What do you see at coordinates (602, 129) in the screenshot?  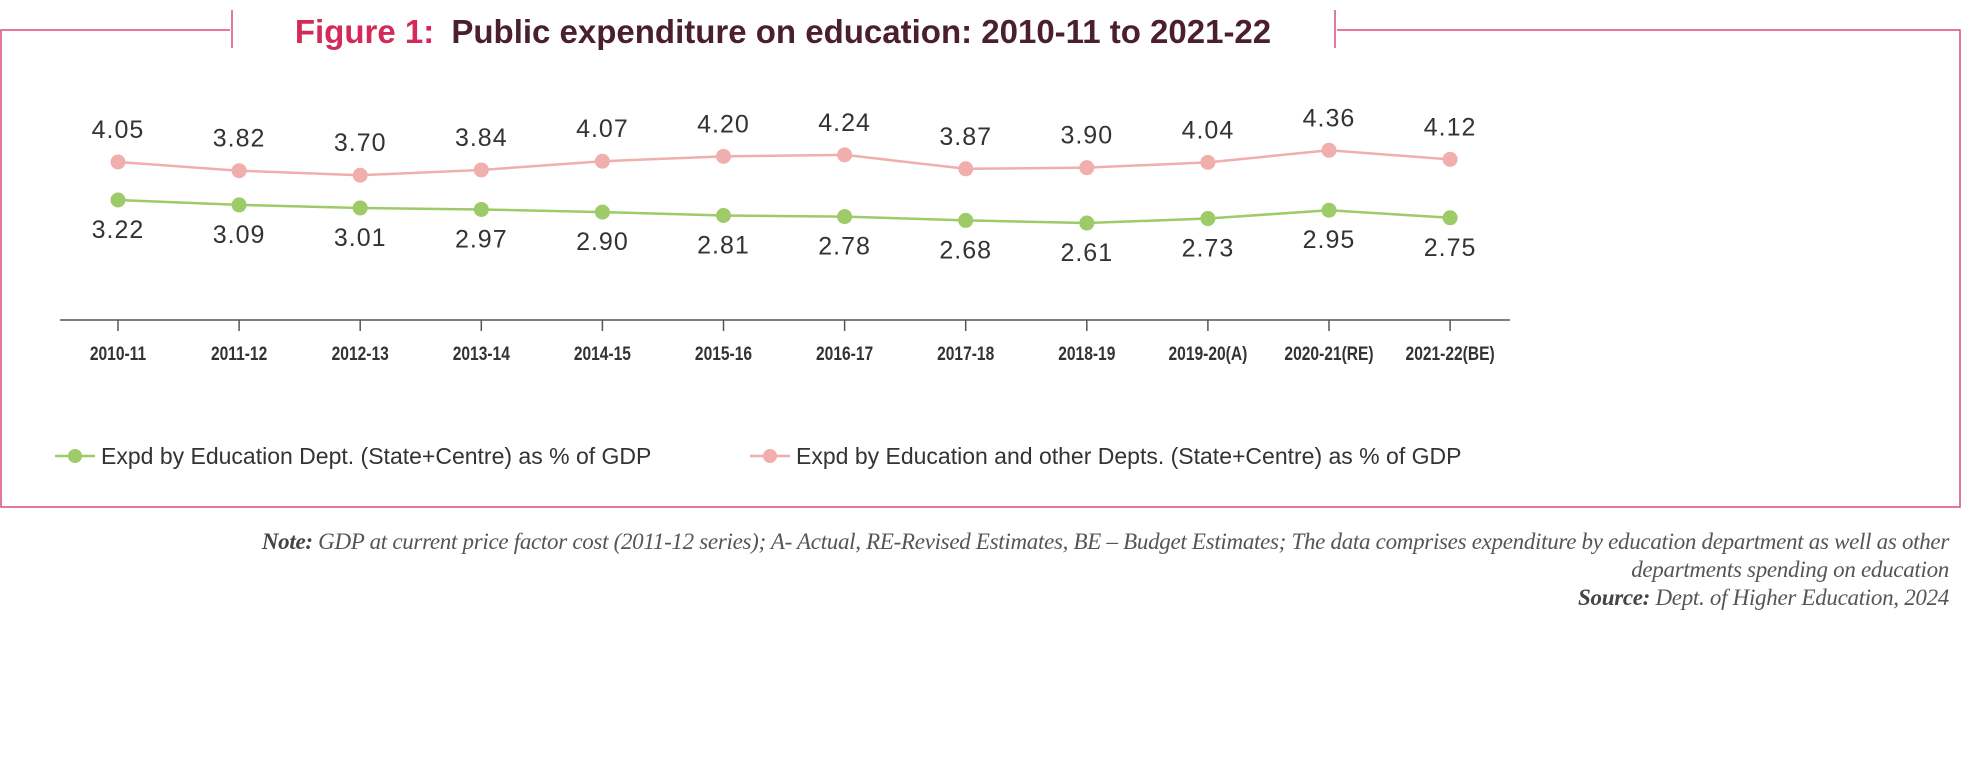 I see `data-label: 4.07` at bounding box center [602, 129].